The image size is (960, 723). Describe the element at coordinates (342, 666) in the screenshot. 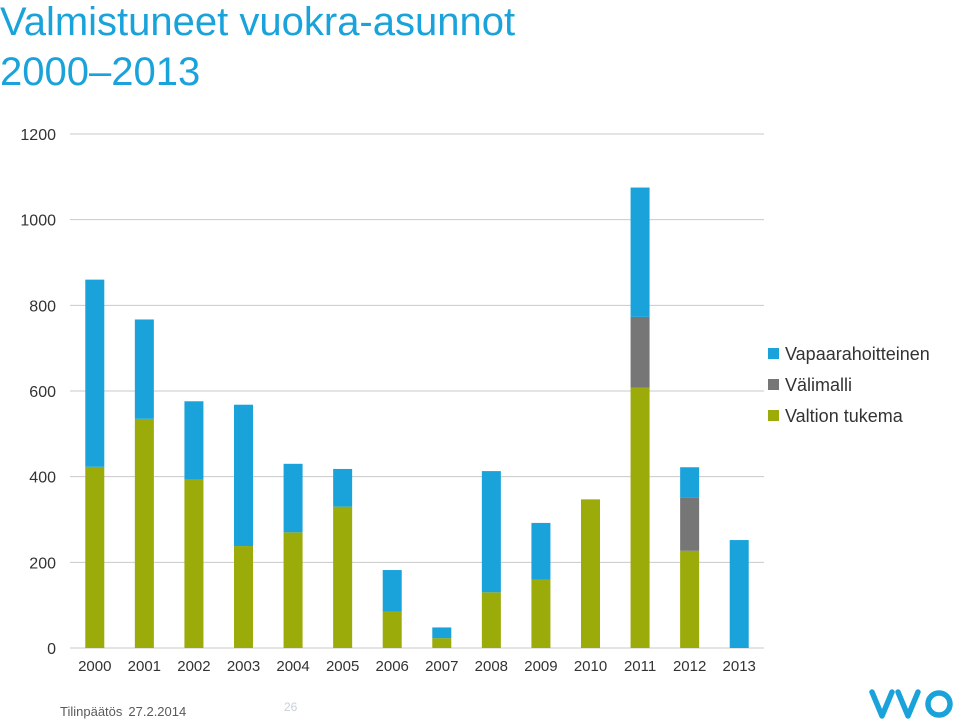

I see `x-tick-label: 2005` at that location.